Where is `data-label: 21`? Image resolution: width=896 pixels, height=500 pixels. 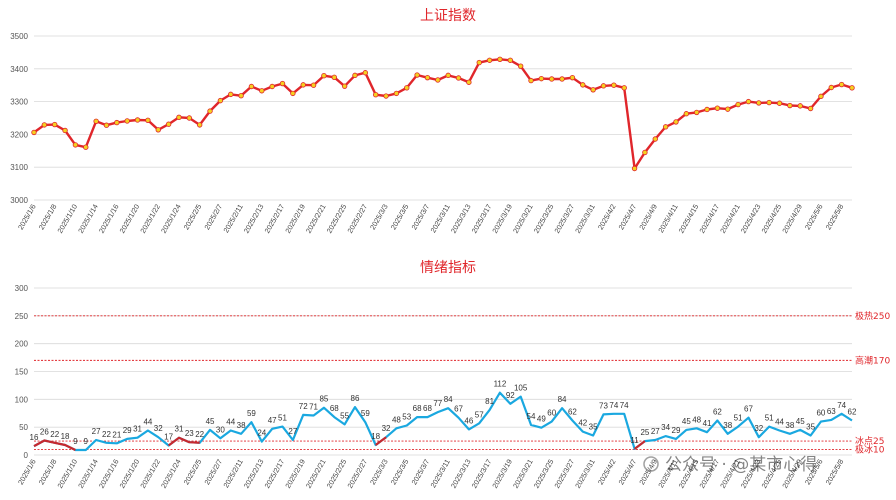 data-label: 21 is located at coordinates (116, 434).